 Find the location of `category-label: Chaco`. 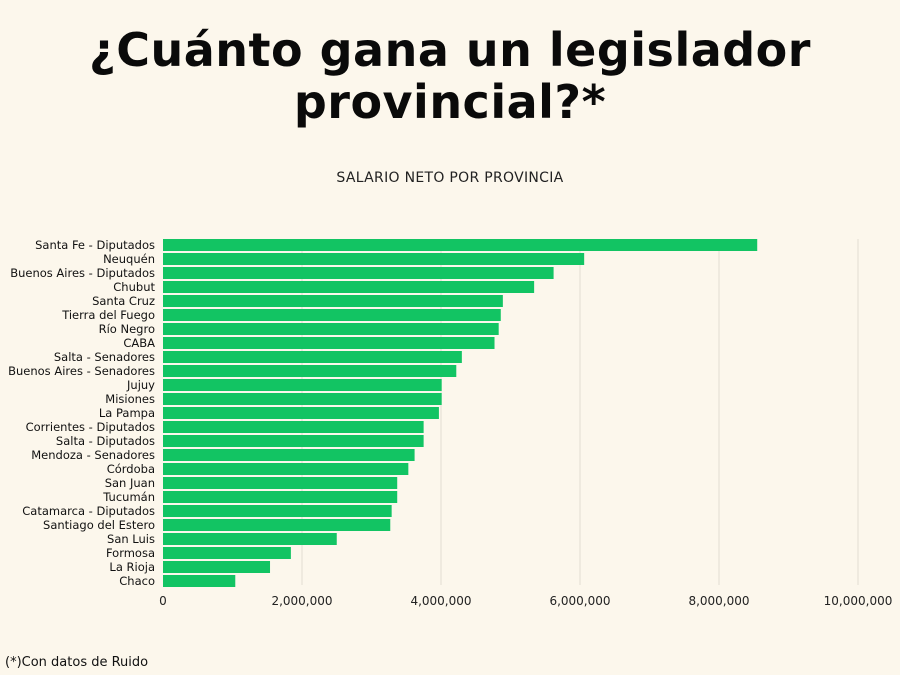

category-label: Chaco is located at coordinates (137, 581).